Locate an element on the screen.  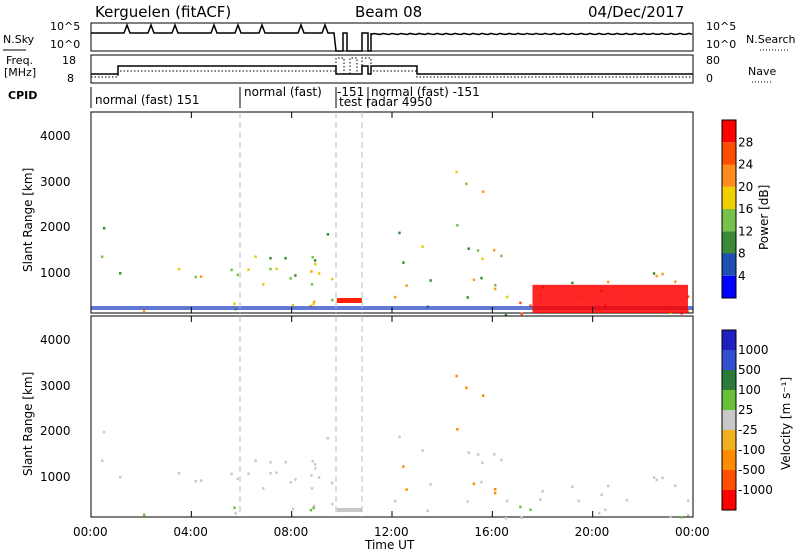
x-tick-label: 16:00 is located at coordinates (491, 532).